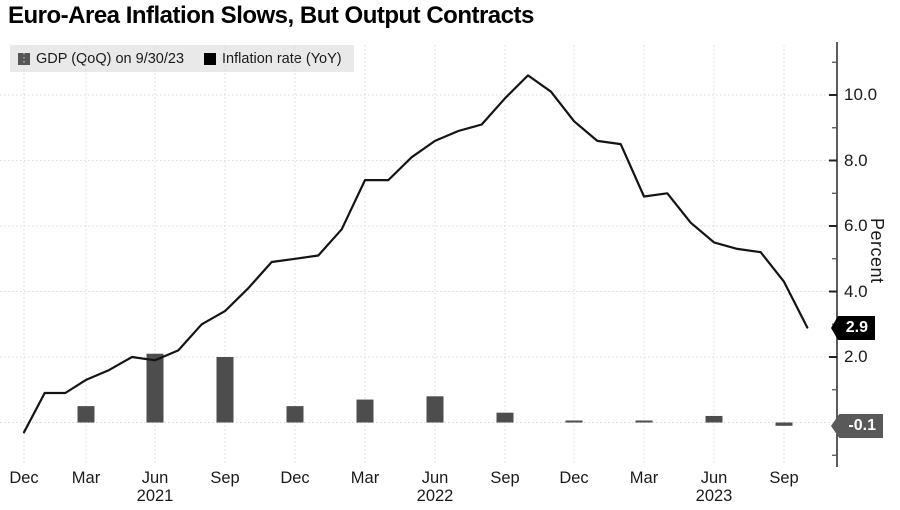 This screenshot has height=510, width=900. What do you see at coordinates (856, 225) in the screenshot?
I see `y-tick-label: 6.0` at bounding box center [856, 225].